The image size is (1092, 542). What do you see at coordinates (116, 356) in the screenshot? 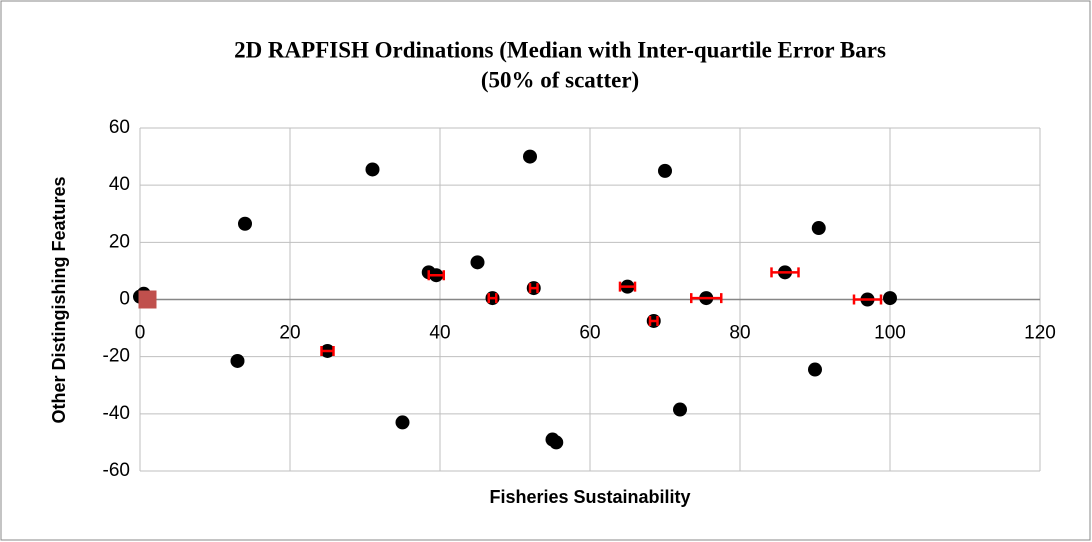
I see `y-tick-label: -20` at bounding box center [116, 356].